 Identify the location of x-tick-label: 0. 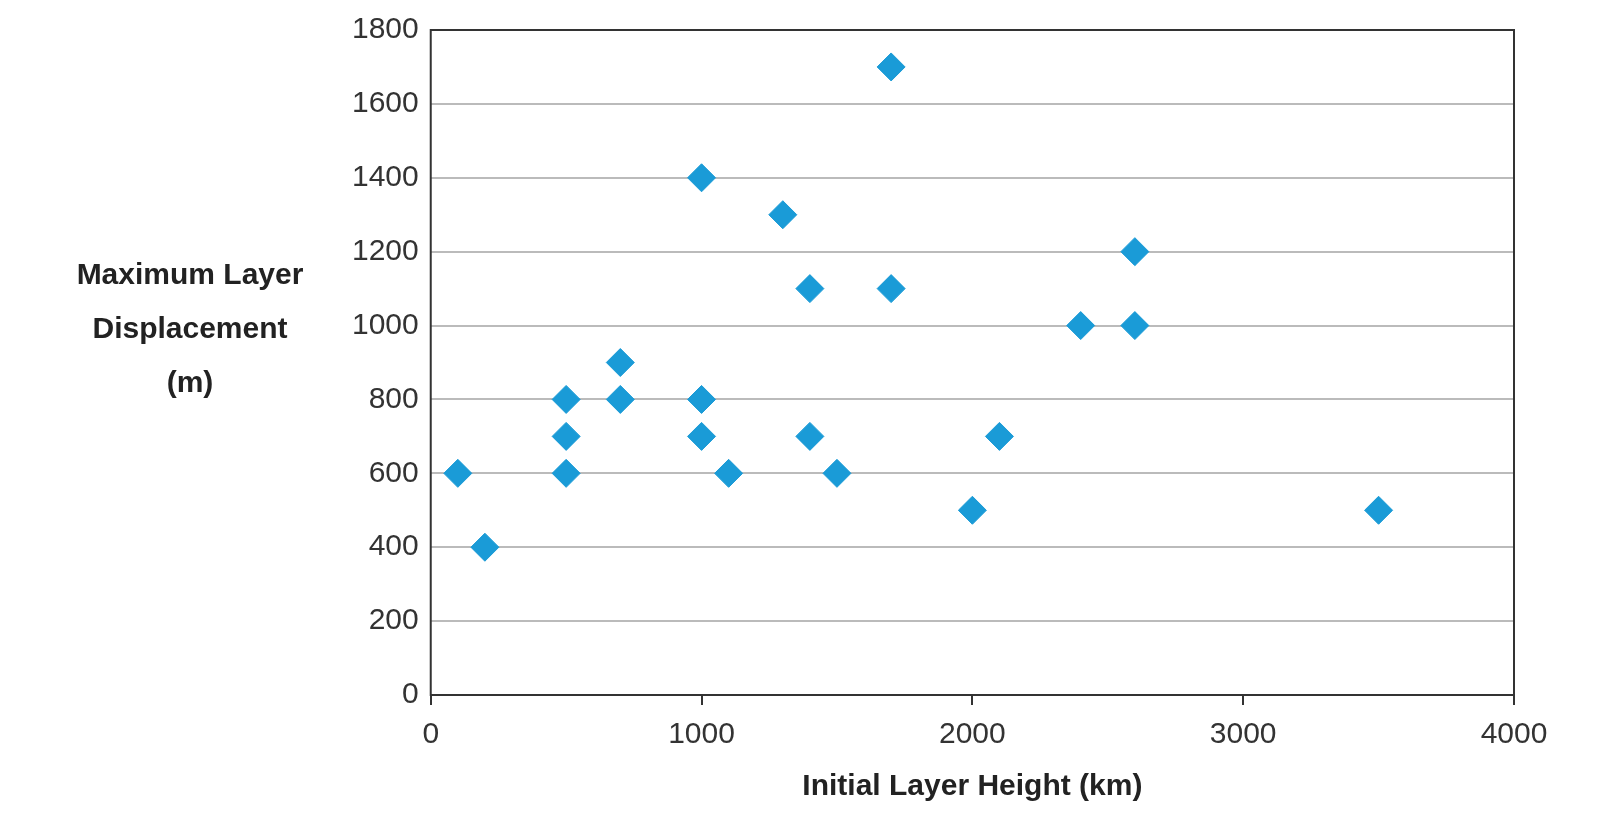
(431, 733).